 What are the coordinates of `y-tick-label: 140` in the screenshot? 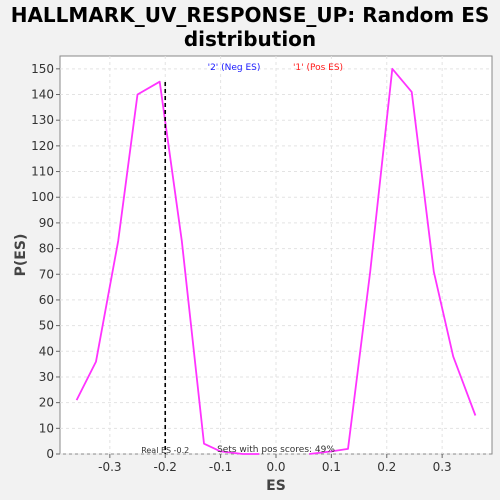 It's located at (42, 95).